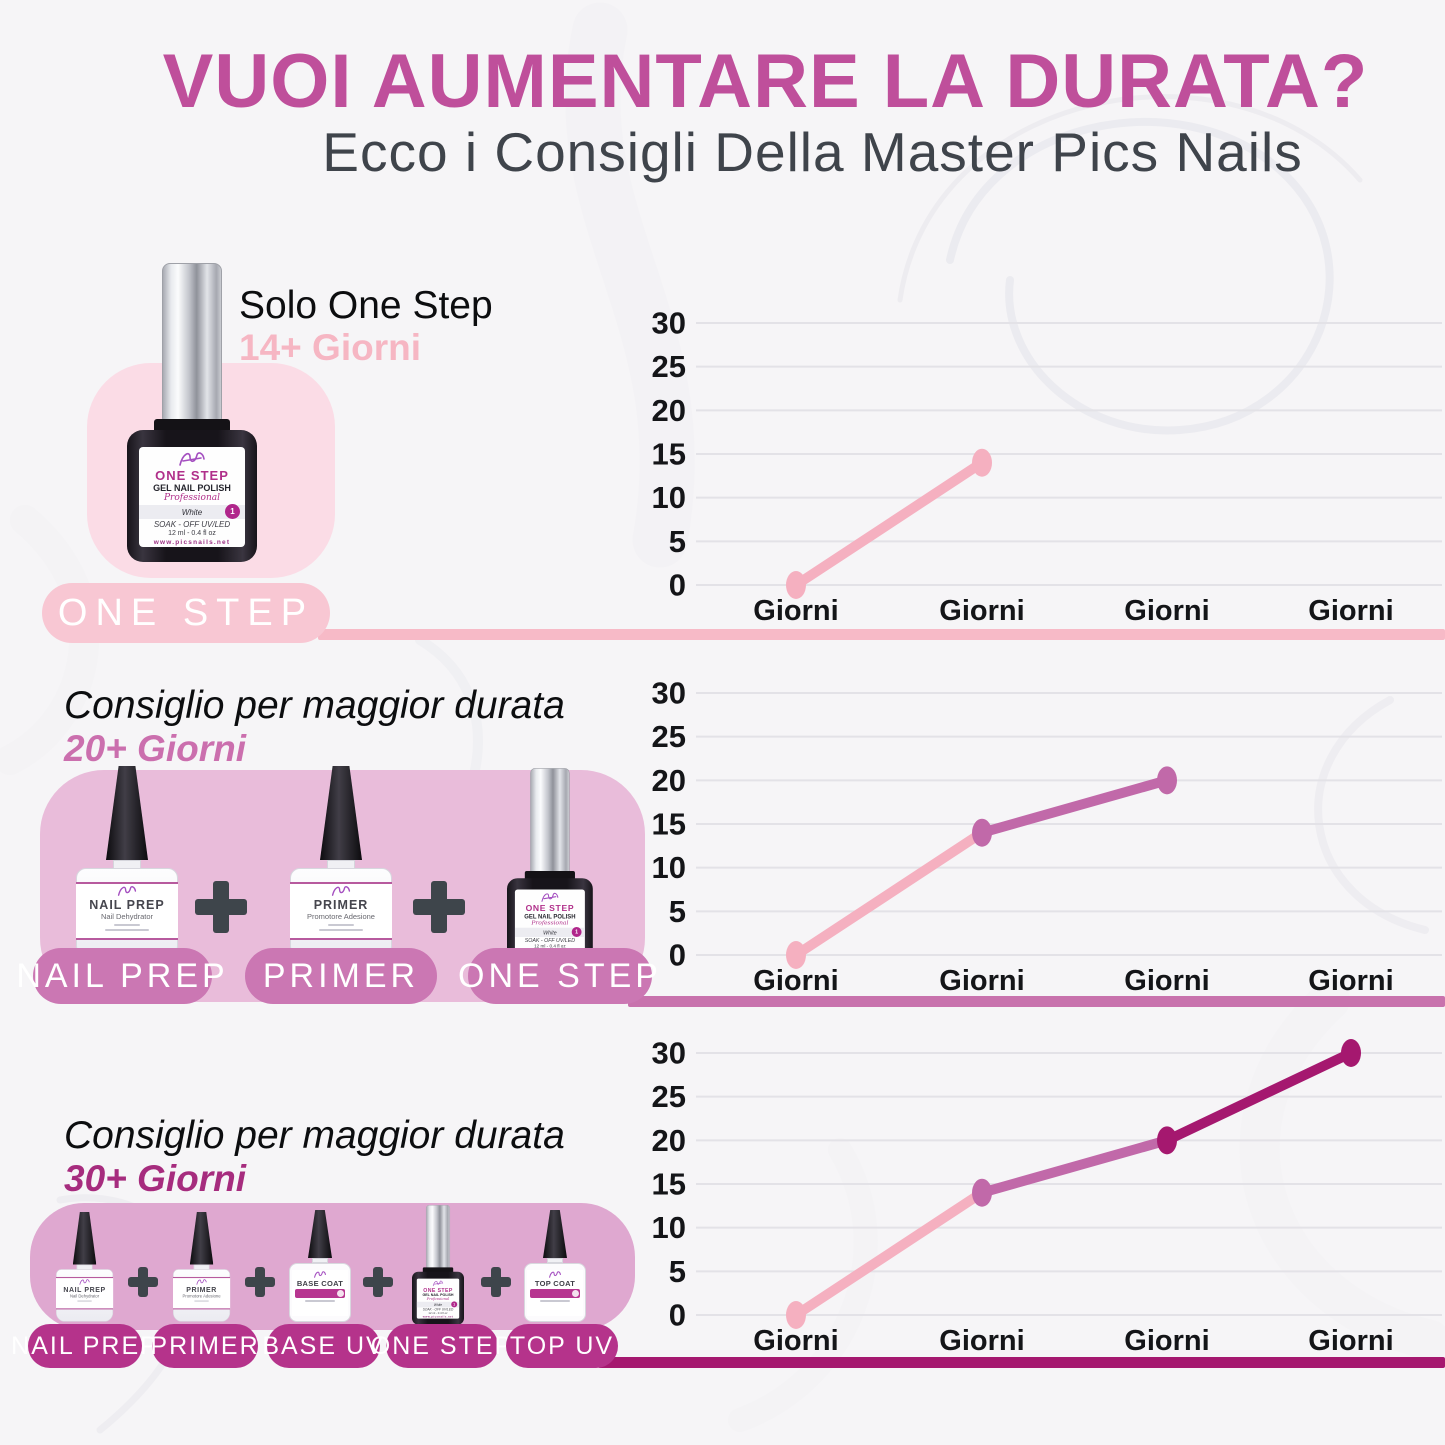 The width and height of the screenshot is (1445, 1445). I want to click on pill-top-uv: TOP UV, so click(562, 1346).